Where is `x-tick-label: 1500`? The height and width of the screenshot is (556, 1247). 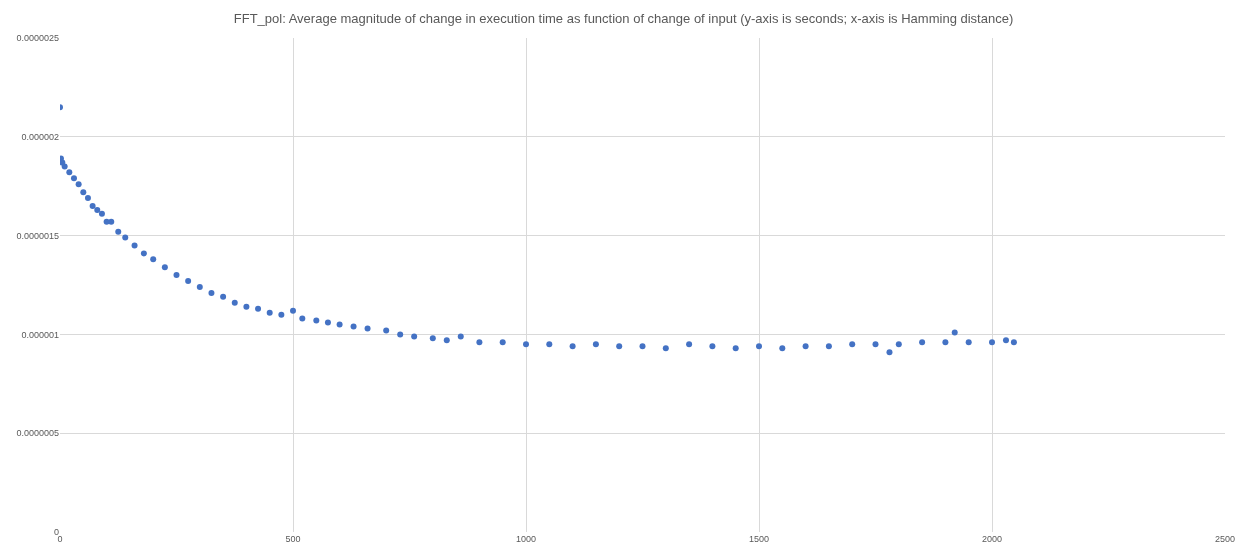
x-tick-label: 1500 is located at coordinates (759, 539).